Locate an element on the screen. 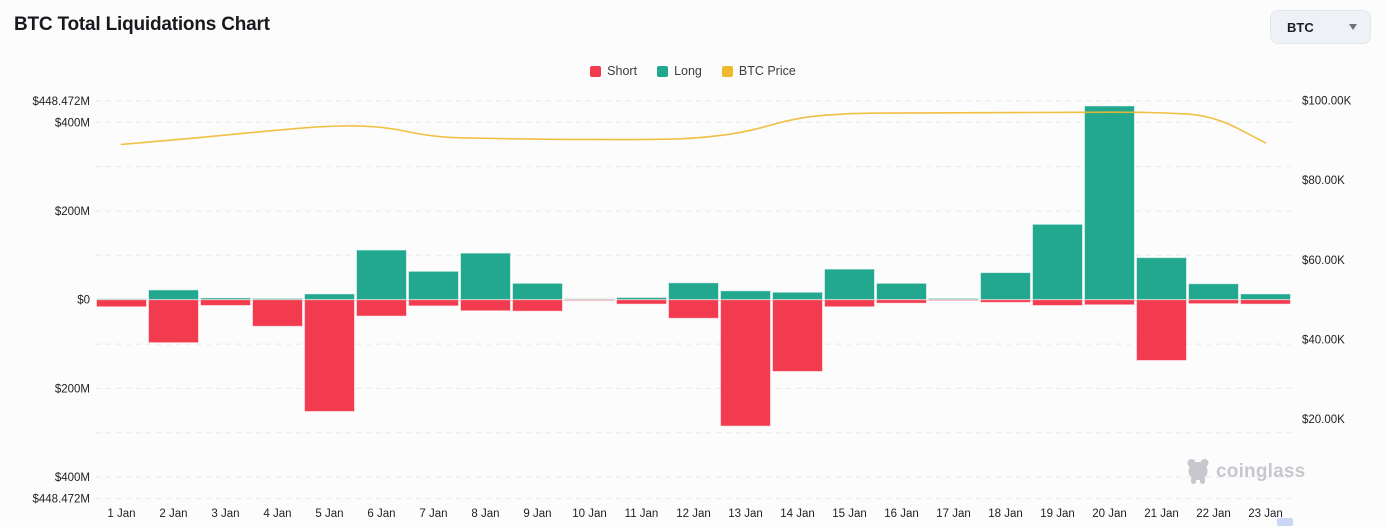  x-axis-tick: 1 Jan is located at coordinates (121, 514).